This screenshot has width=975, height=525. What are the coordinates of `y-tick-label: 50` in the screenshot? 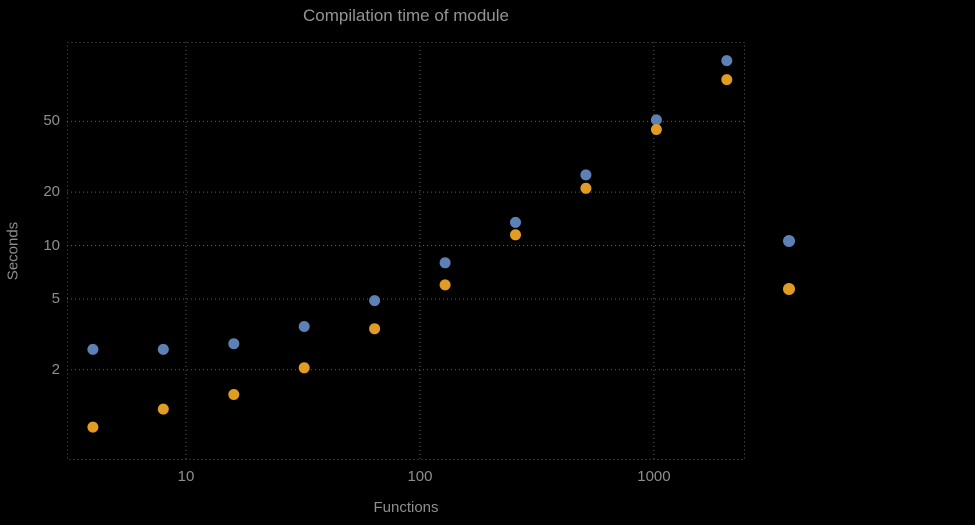 It's located at (51, 121).